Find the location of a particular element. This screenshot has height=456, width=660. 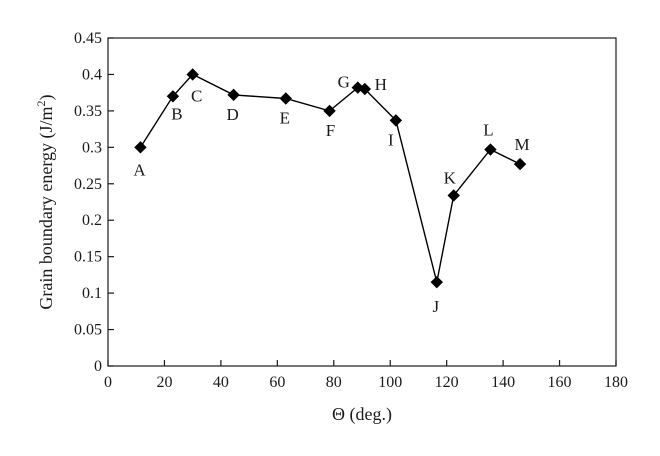

x-tick-label: 20 is located at coordinates (164, 382).